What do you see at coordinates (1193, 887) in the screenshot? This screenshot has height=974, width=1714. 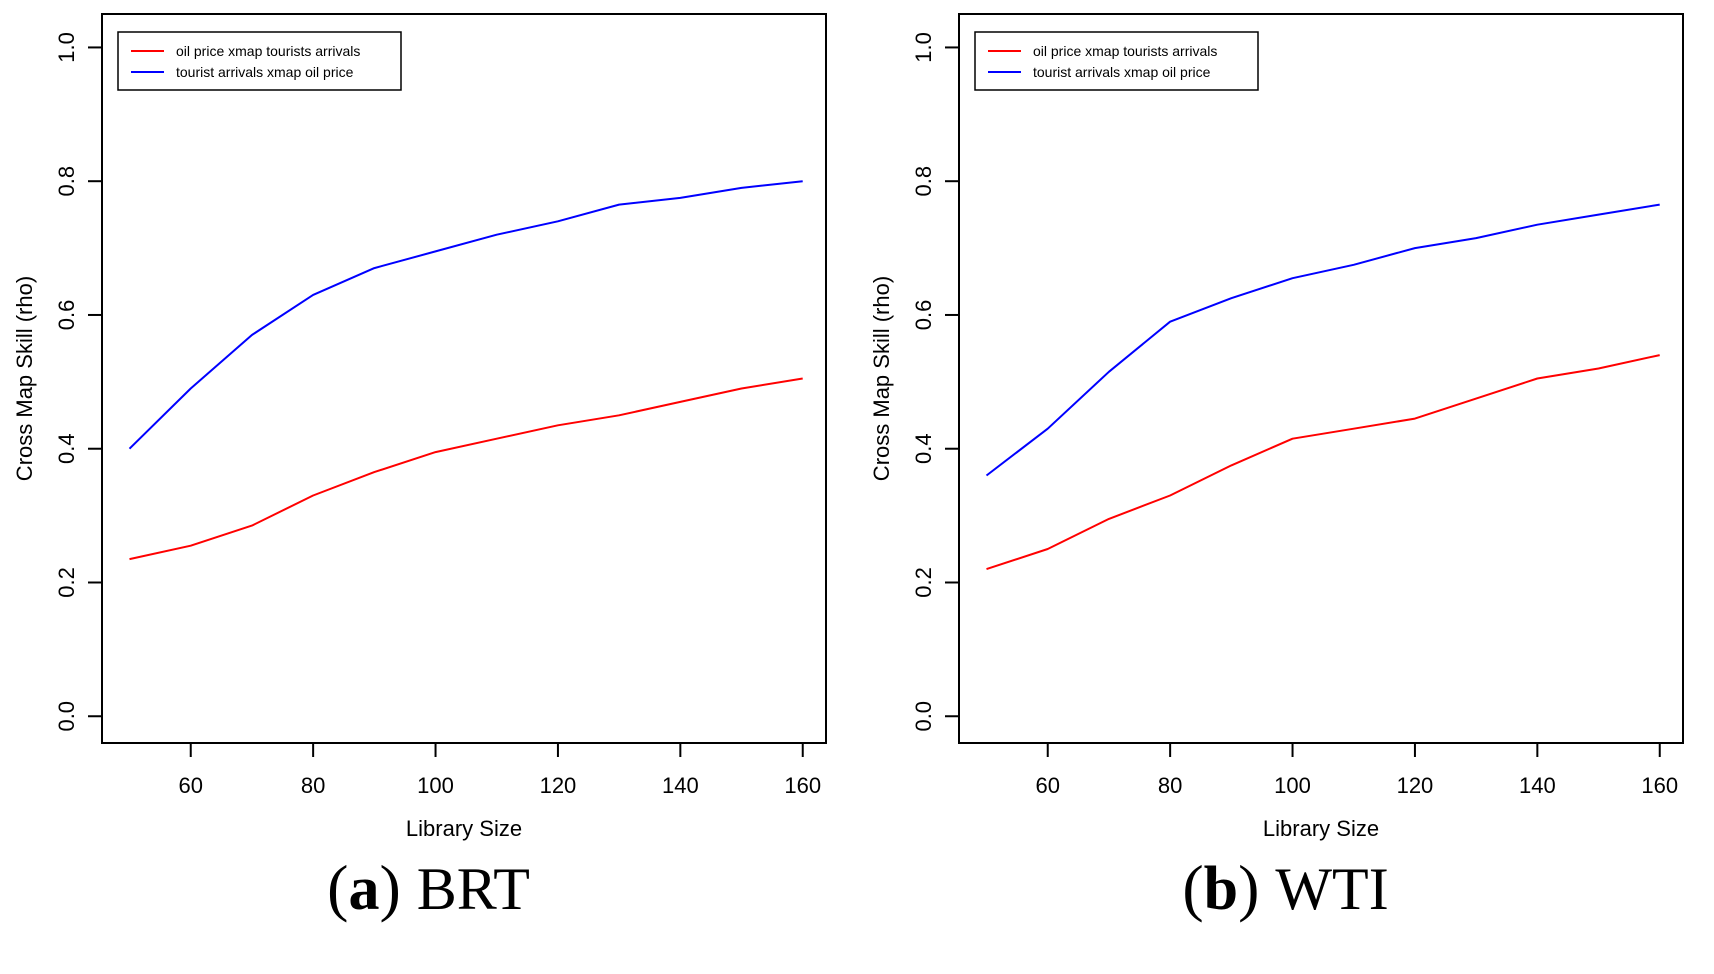 I see `caption-b-open-paren: (` at bounding box center [1193, 887].